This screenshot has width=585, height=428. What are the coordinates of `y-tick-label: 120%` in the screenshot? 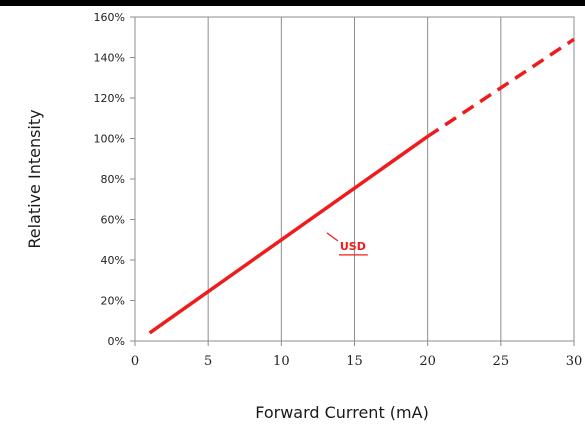 It's located at (109, 98).